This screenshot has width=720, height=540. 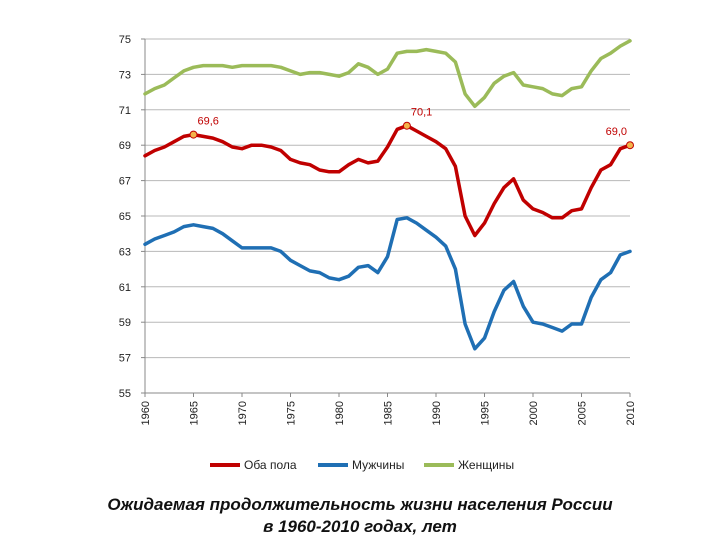 What do you see at coordinates (411, 128) in the screenshot?
I see `annotations: 69,6 70,1 69,0` at bounding box center [411, 128].